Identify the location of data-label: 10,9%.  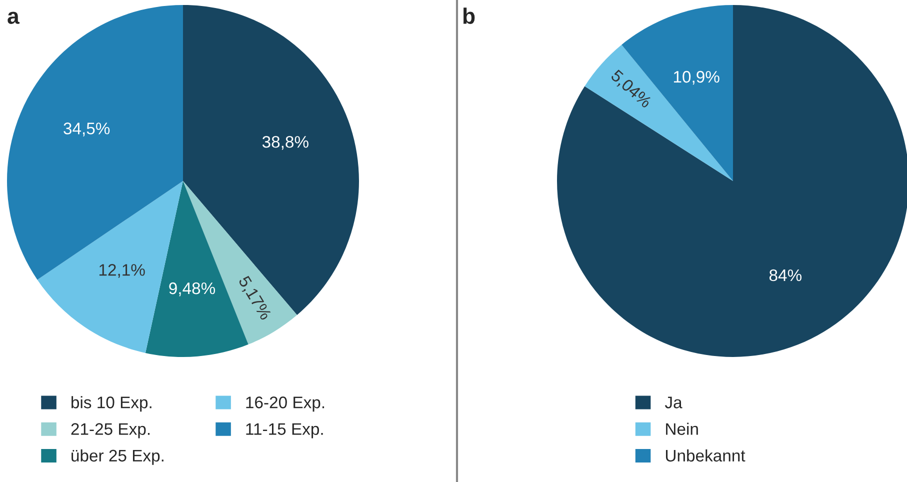
(697, 77).